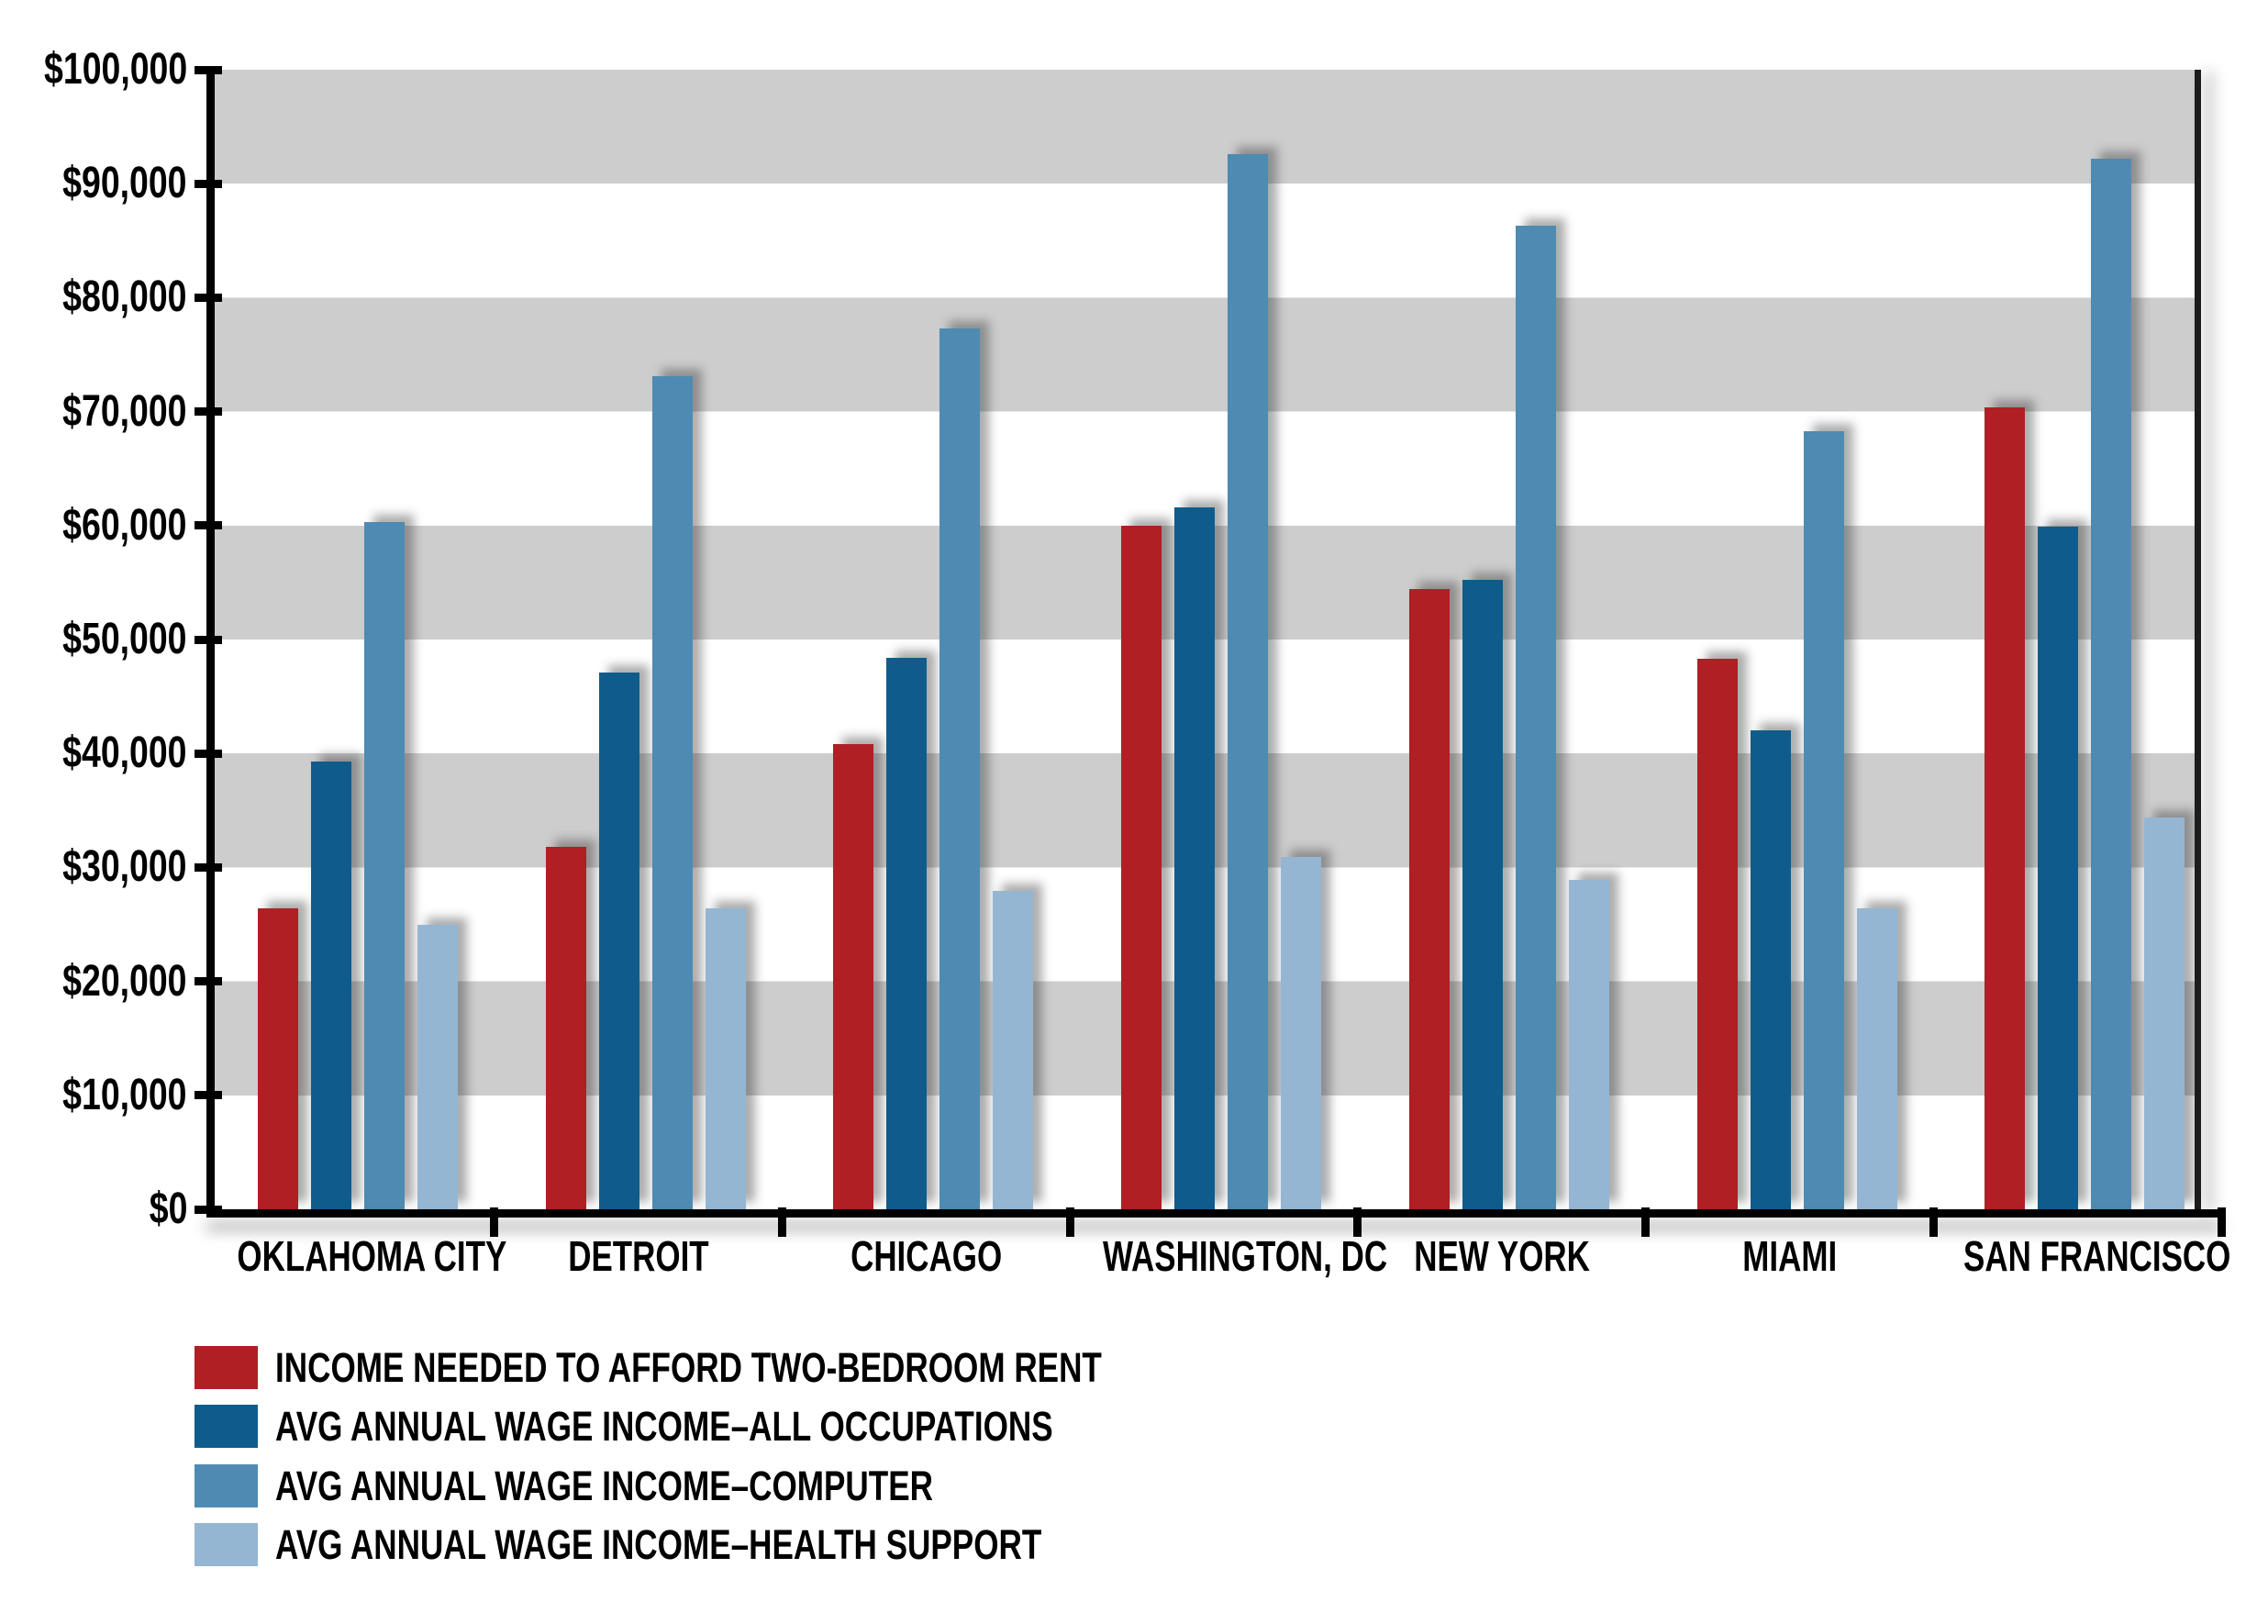 This screenshot has height=1624, width=2268. Describe the element at coordinates (659, 1544) in the screenshot. I see `legend-label-health-support: AVG ANNUAL WAGE INCOME–HEALTH SUPPORT` at that location.